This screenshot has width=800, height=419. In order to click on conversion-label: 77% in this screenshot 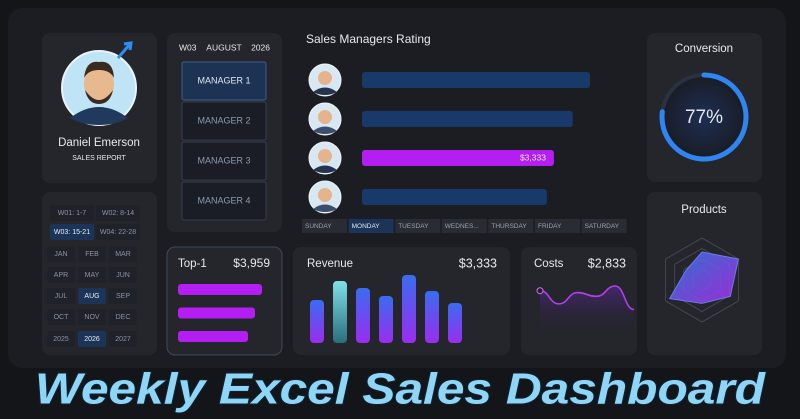, I will do `click(704, 117)`.